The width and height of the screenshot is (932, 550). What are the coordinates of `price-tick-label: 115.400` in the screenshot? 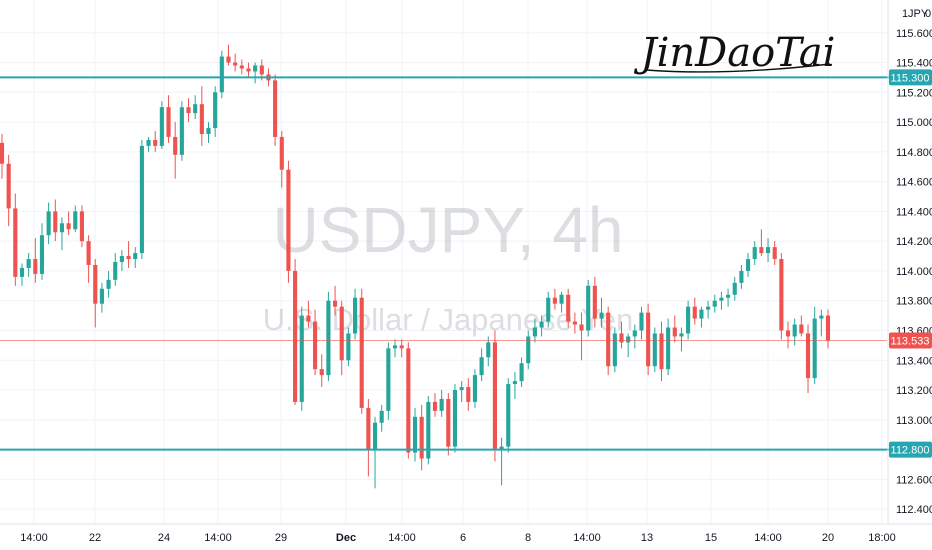 It's located at (914, 64).